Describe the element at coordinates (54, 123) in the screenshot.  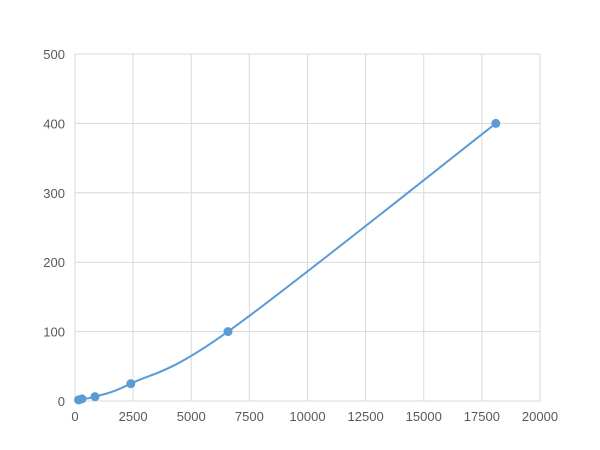
I see `y-tick-label: 400` at that location.